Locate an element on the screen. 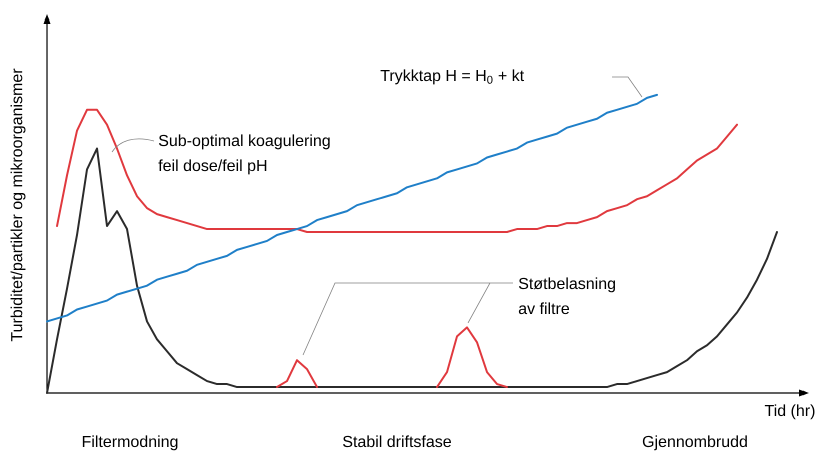 This screenshot has height=457, width=821. annotation: av filtre is located at coordinates (544, 308).